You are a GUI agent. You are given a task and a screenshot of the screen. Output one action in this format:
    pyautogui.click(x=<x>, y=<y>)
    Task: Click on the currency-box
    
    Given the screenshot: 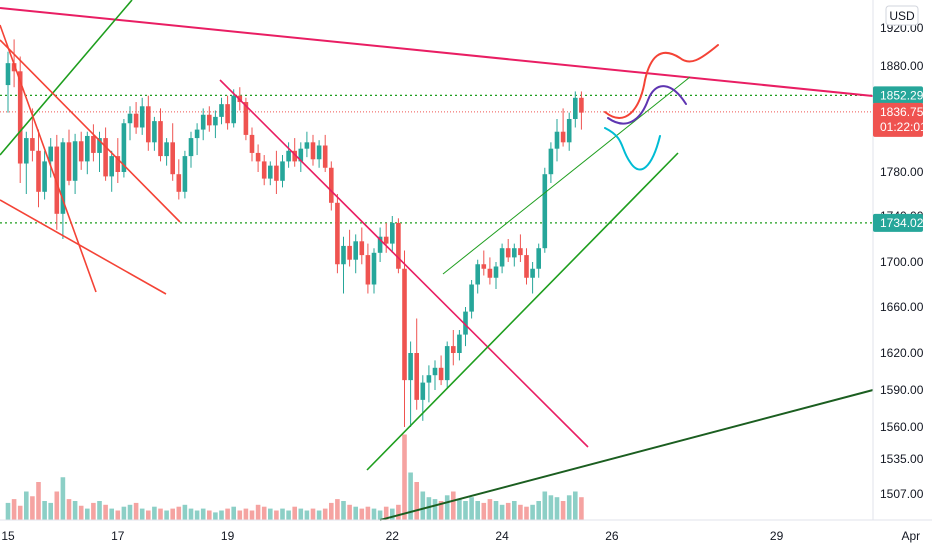 What is the action you would take?
    pyautogui.click(x=902, y=15)
    